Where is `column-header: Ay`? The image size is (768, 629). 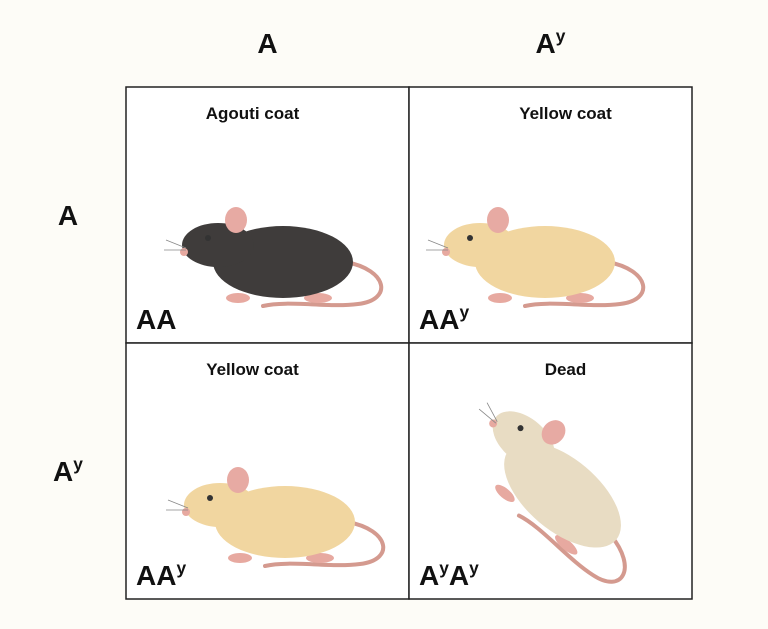
column-header: Ay is located at coordinates (551, 42).